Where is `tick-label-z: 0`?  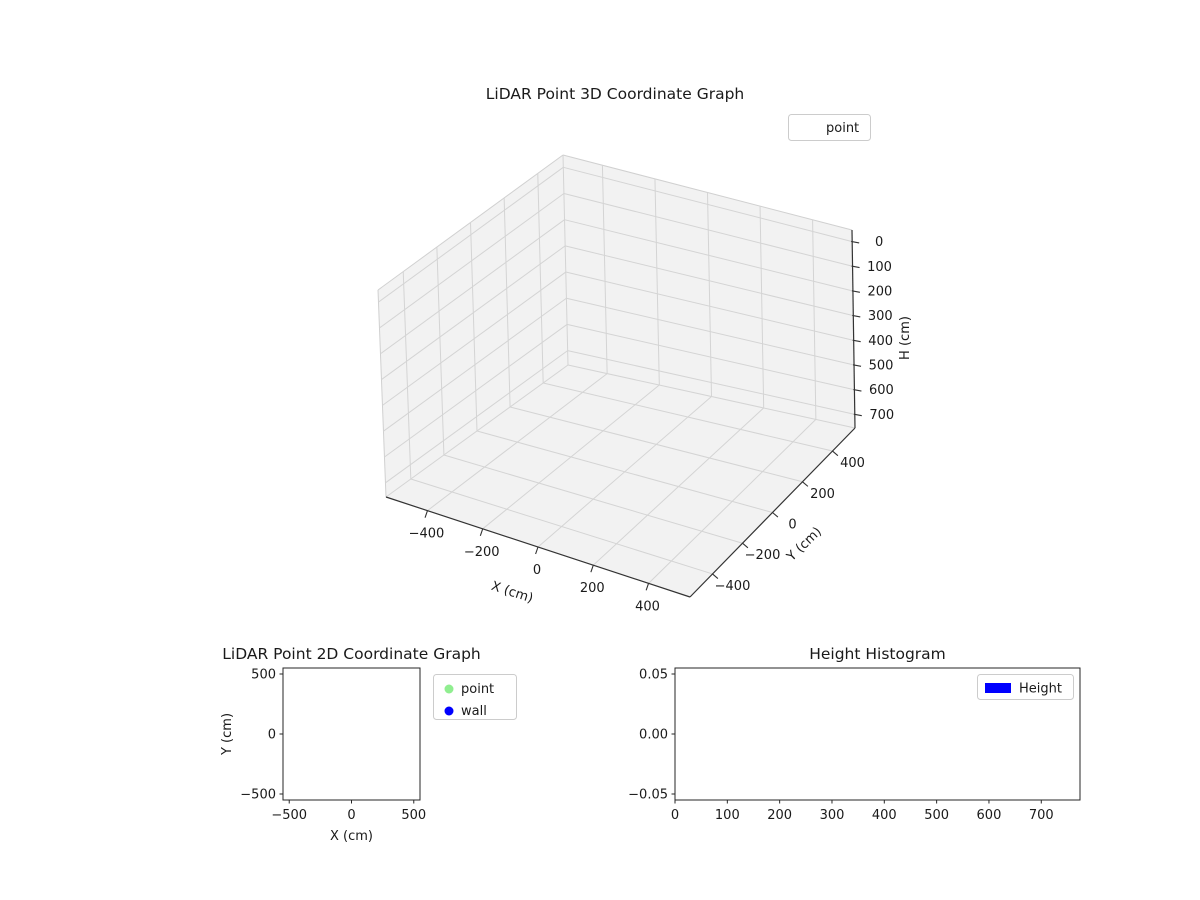 tick-label-z: 0 is located at coordinates (879, 242).